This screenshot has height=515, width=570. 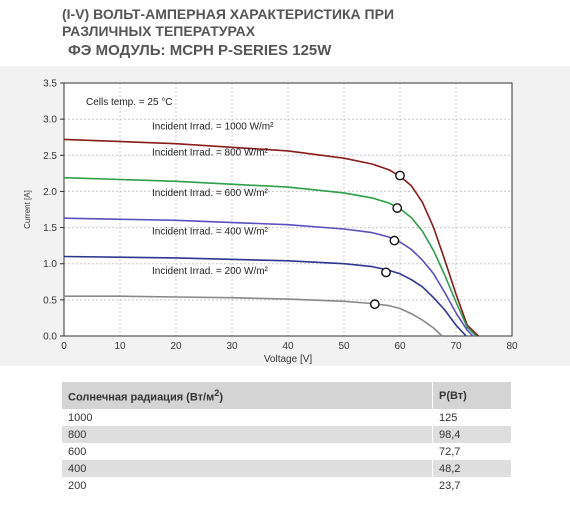 I want to click on x-tick-label: 40, so click(x=288, y=346).